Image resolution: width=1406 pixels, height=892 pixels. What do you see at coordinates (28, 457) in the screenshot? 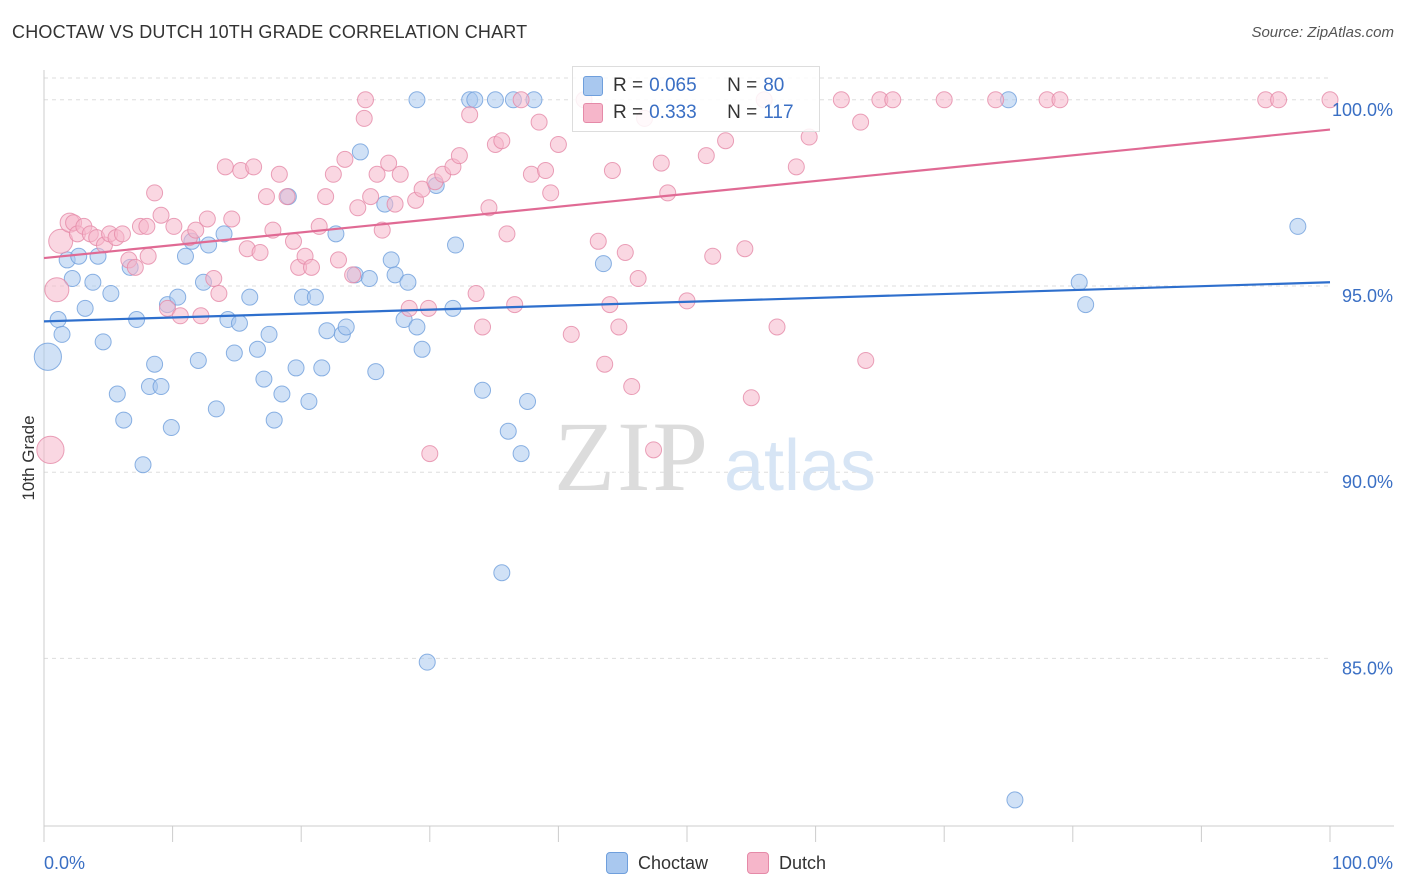
I see `y-axis-title: 10th Grade` at bounding box center [28, 457].